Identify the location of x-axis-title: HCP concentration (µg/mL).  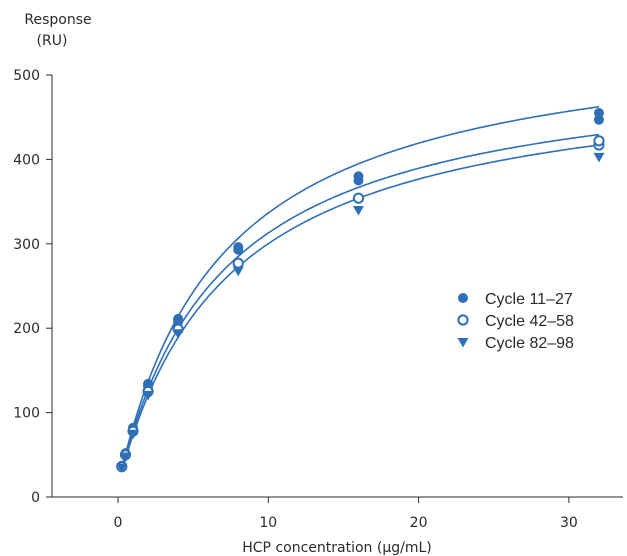
(336, 548).